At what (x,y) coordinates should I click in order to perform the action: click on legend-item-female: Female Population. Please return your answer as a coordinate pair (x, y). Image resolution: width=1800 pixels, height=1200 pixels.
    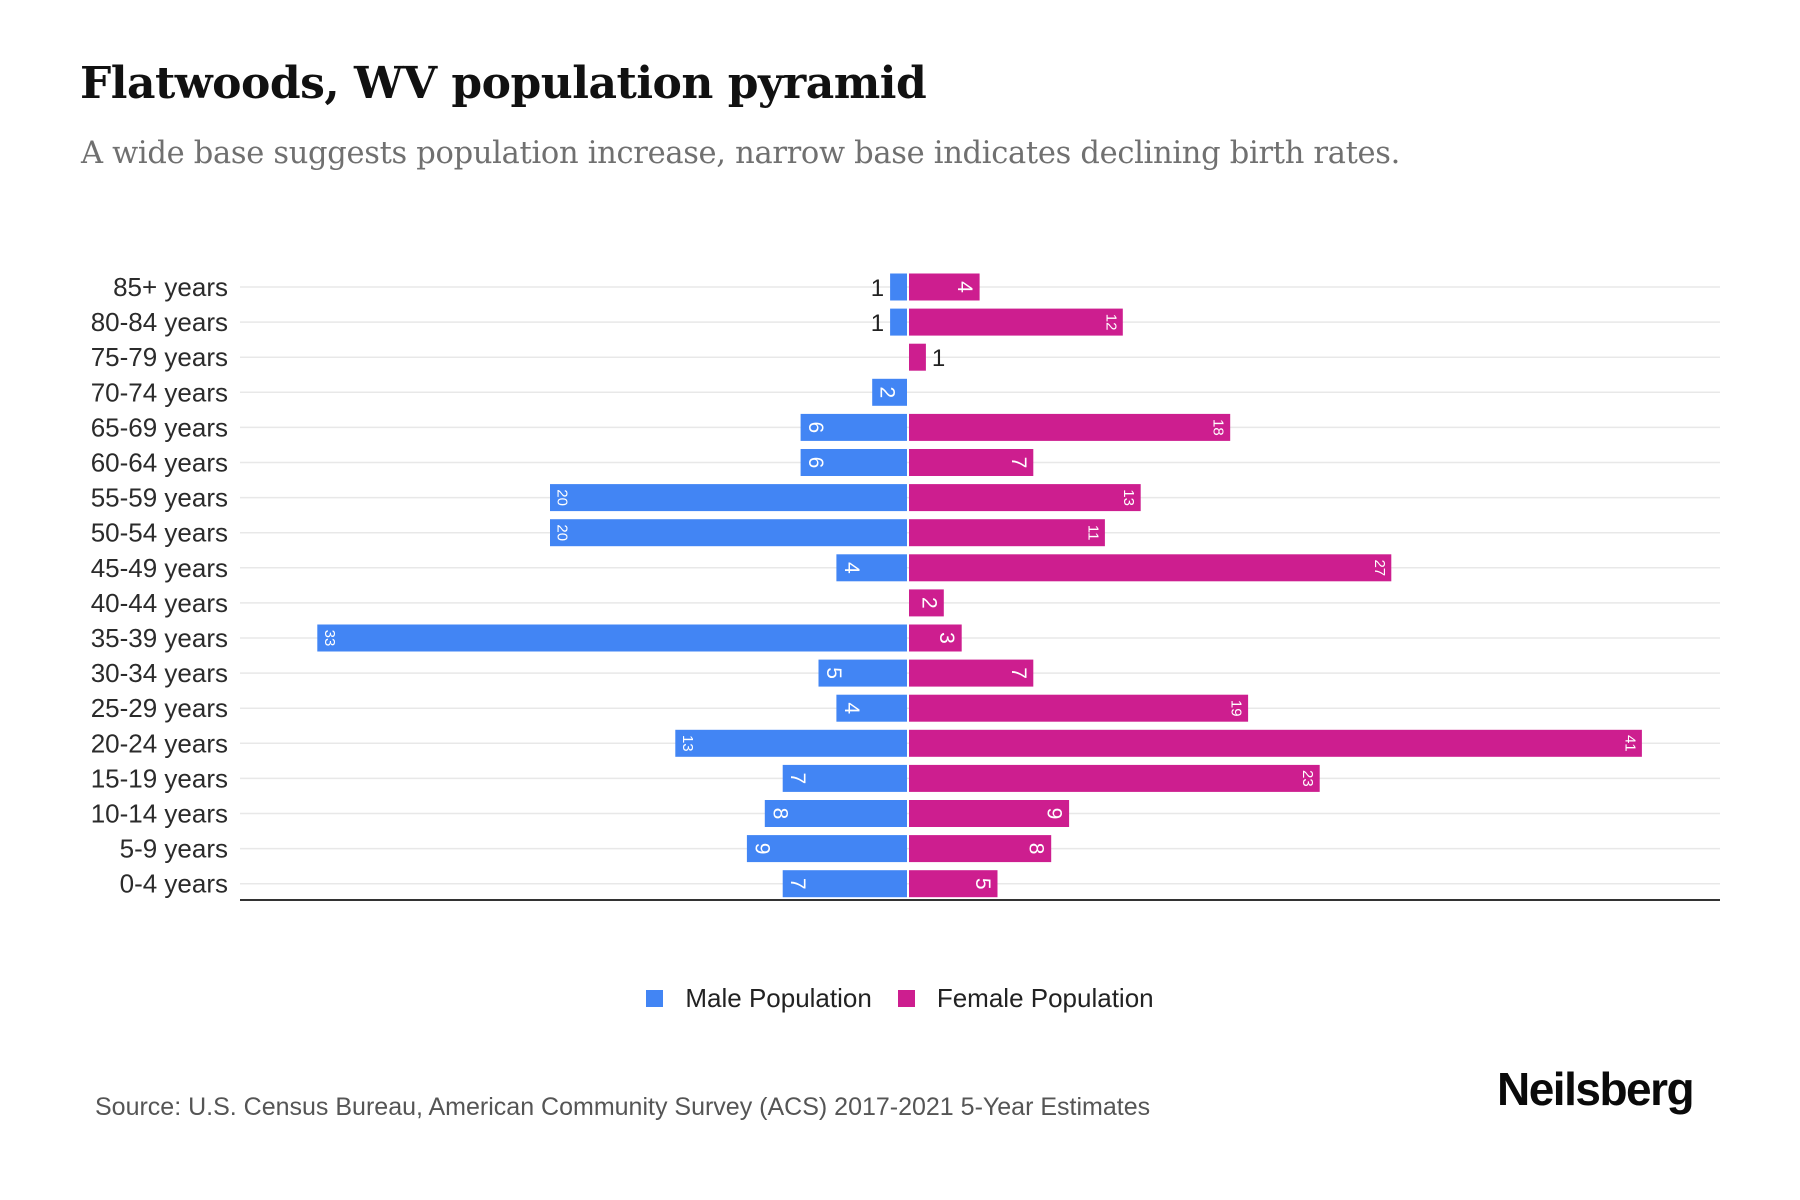
    Looking at the image, I should click on (1025, 998).